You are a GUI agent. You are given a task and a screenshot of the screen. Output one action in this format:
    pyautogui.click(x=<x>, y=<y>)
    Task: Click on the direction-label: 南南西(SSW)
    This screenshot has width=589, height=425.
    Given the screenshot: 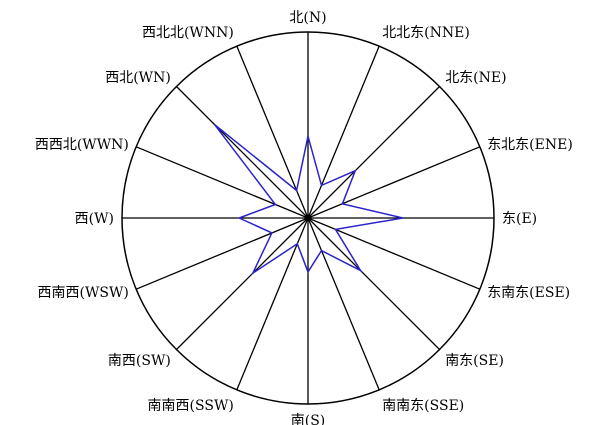 What is the action you would take?
    pyautogui.click(x=191, y=406)
    